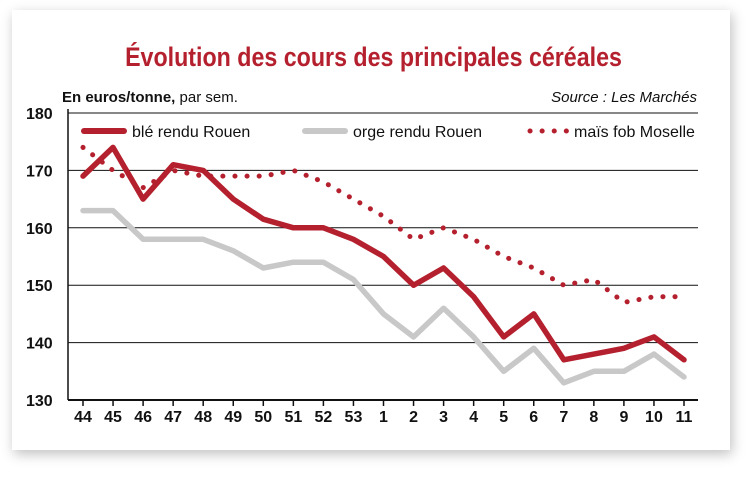 Image resolution: width=747 pixels, height=480 pixels. What do you see at coordinates (634, 132) in the screenshot?
I see `legend-label: maïs fob Moselle` at bounding box center [634, 132].